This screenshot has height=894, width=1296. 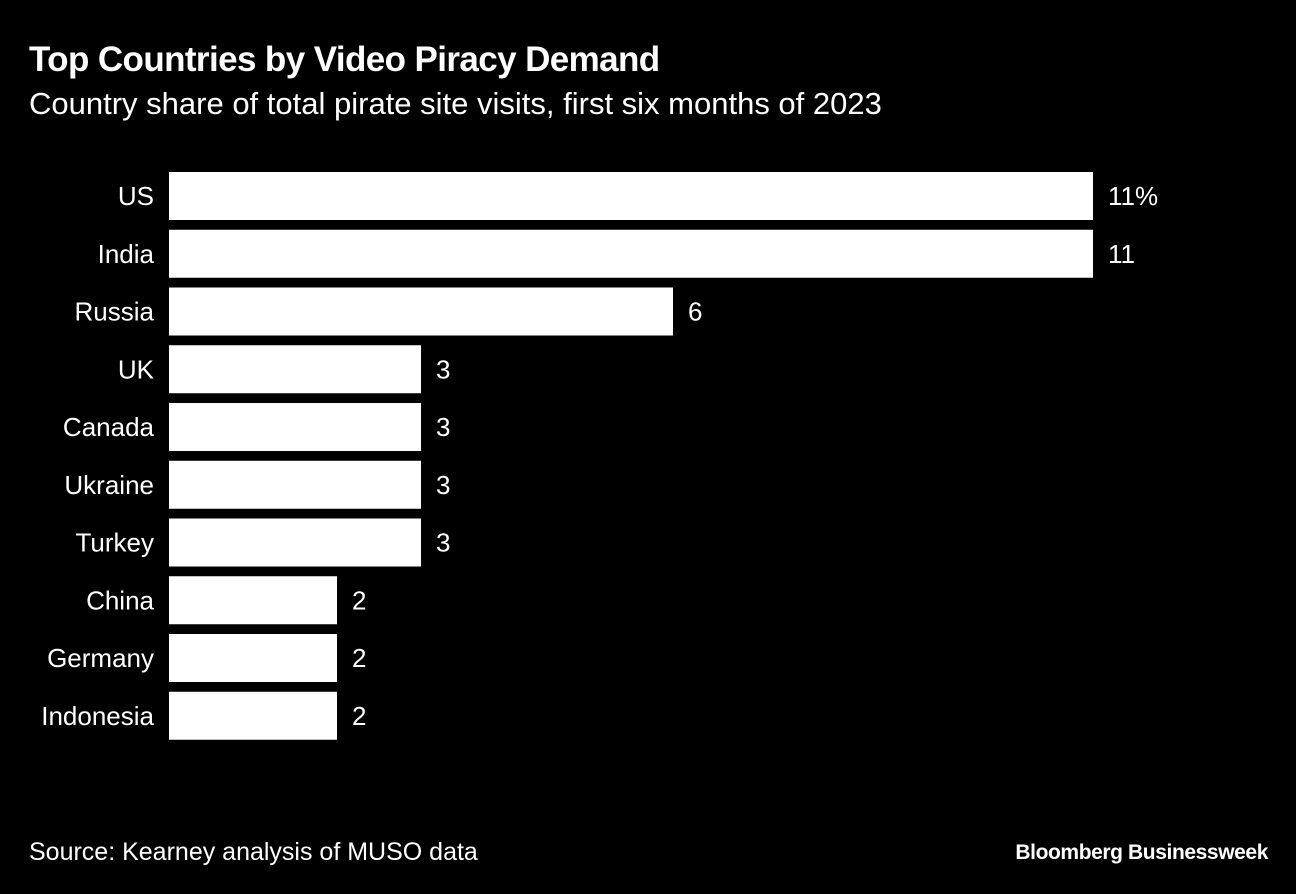 What do you see at coordinates (136, 369) in the screenshot?
I see `category-label: UK` at bounding box center [136, 369].